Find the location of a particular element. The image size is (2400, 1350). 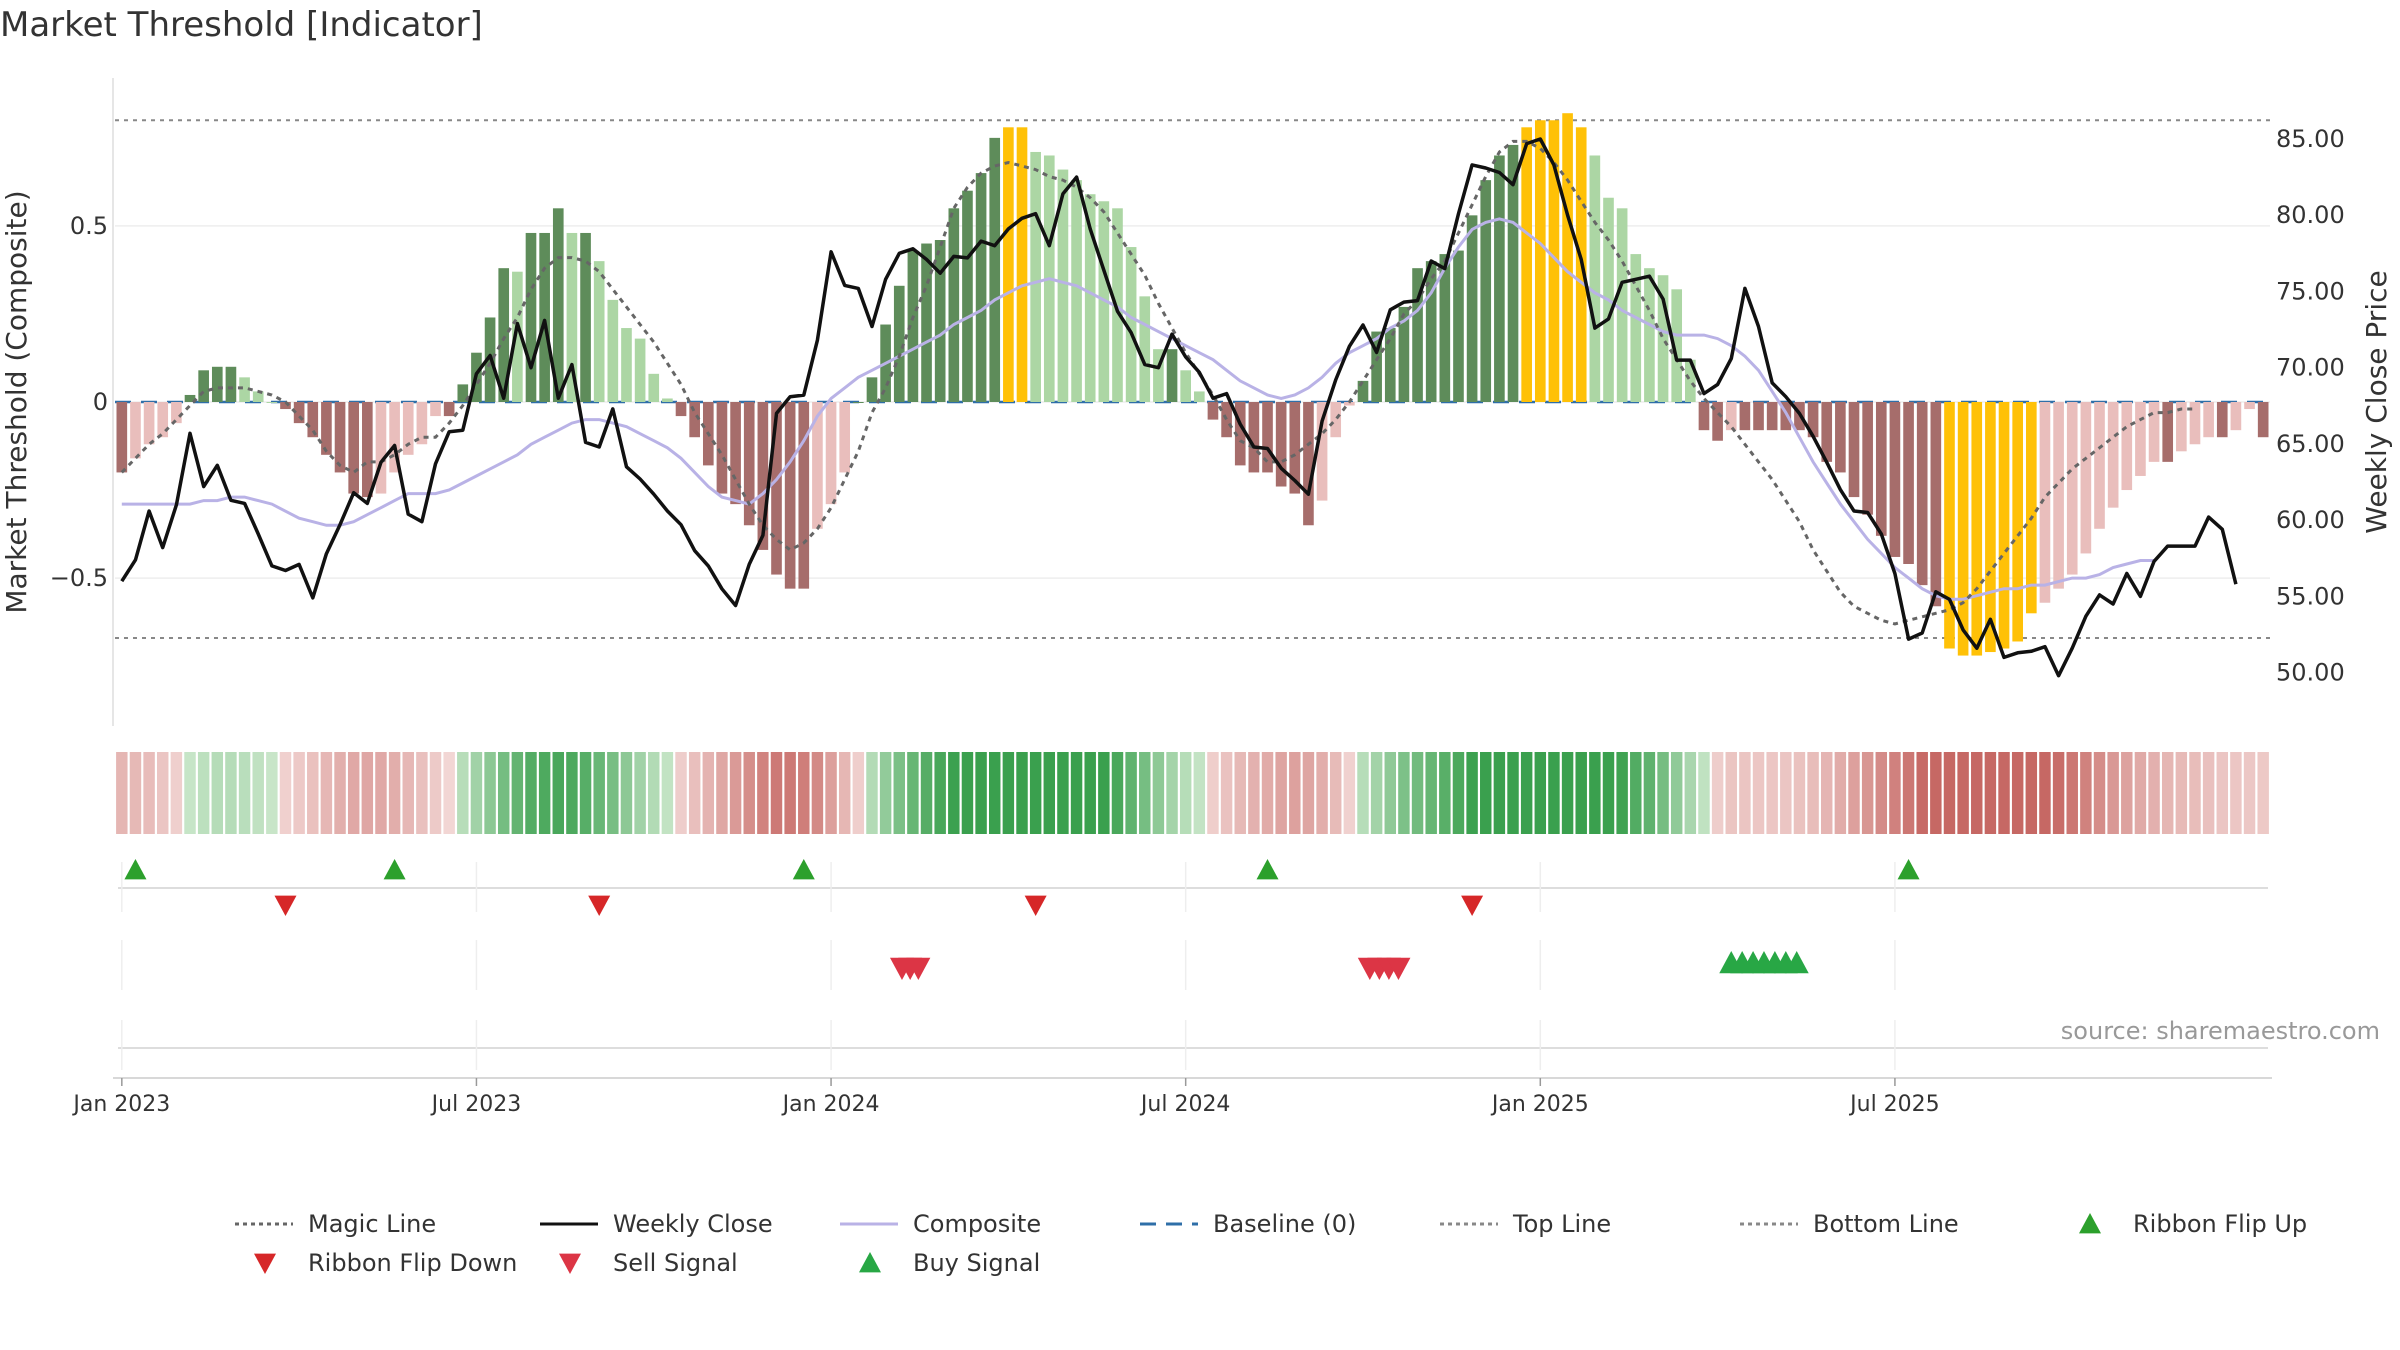

right-tick-label: 85.00 is located at coordinates (2310, 139).